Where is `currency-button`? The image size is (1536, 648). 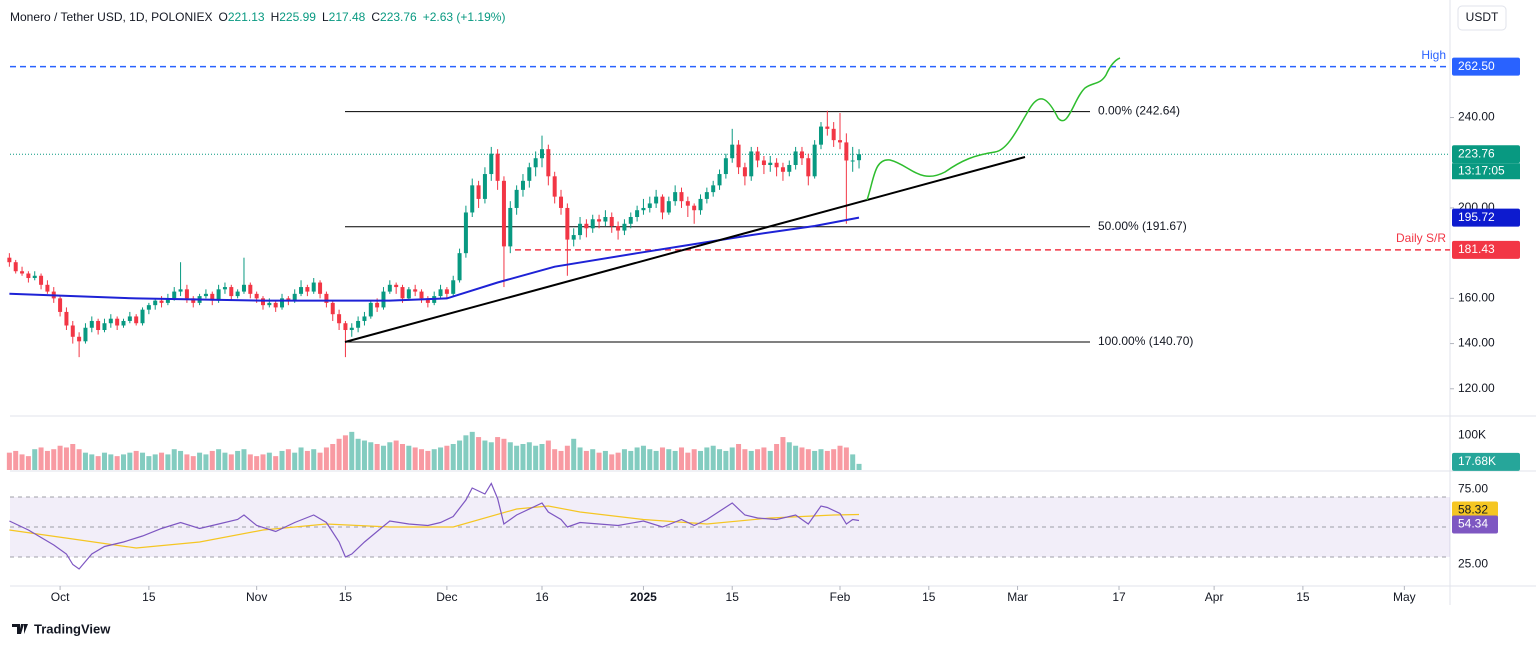 currency-button is located at coordinates (1482, 18).